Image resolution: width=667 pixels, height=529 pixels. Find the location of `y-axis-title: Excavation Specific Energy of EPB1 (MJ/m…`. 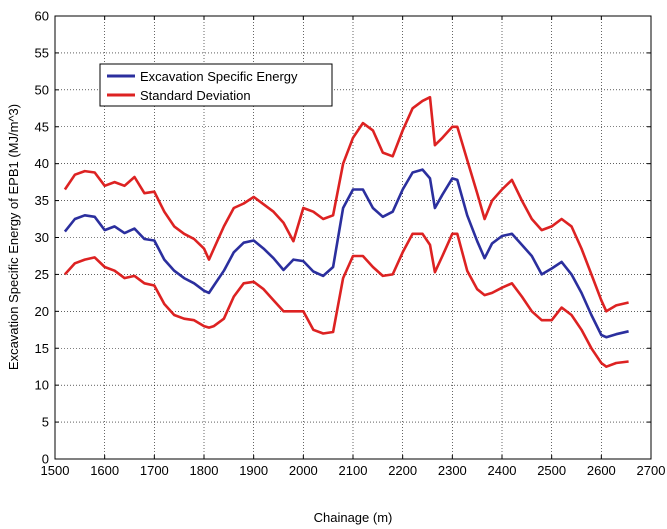

y-axis-title: Excavation Specific Energy of EPB1 (MJ/m… is located at coordinates (13, 237).